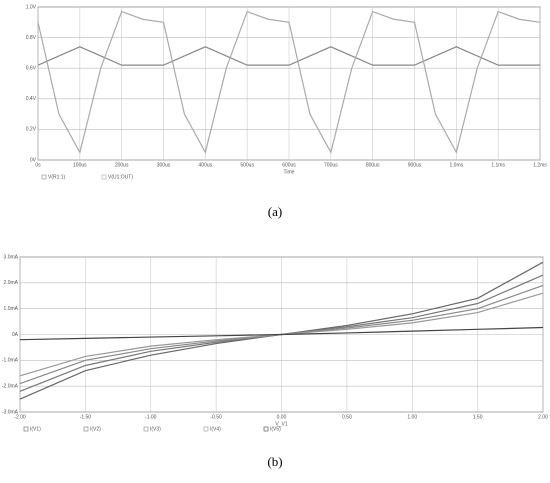 Image resolution: width=550 pixels, height=483 pixels. I want to click on legend-label: I(V1), so click(35, 429).